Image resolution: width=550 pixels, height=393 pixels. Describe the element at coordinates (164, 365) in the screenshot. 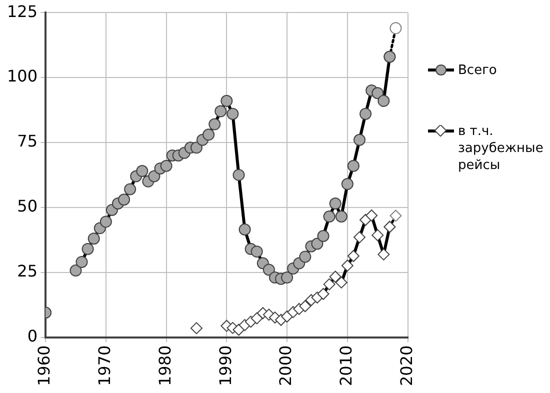

I see `x-tick-label: 1980` at that location.